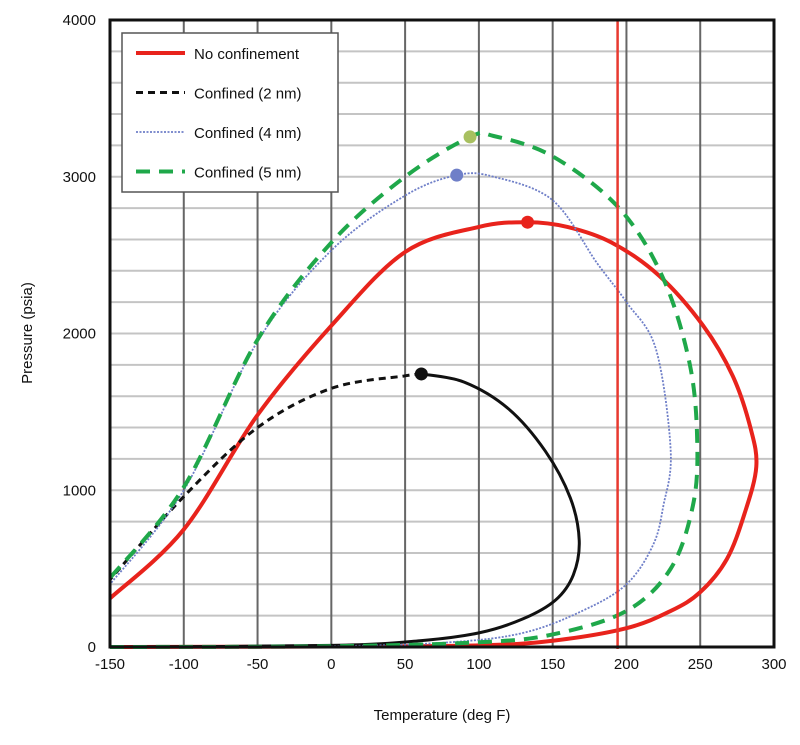 This screenshot has height=745, width=800. What do you see at coordinates (478, 664) in the screenshot?
I see `x-tick-label: 100` at bounding box center [478, 664].